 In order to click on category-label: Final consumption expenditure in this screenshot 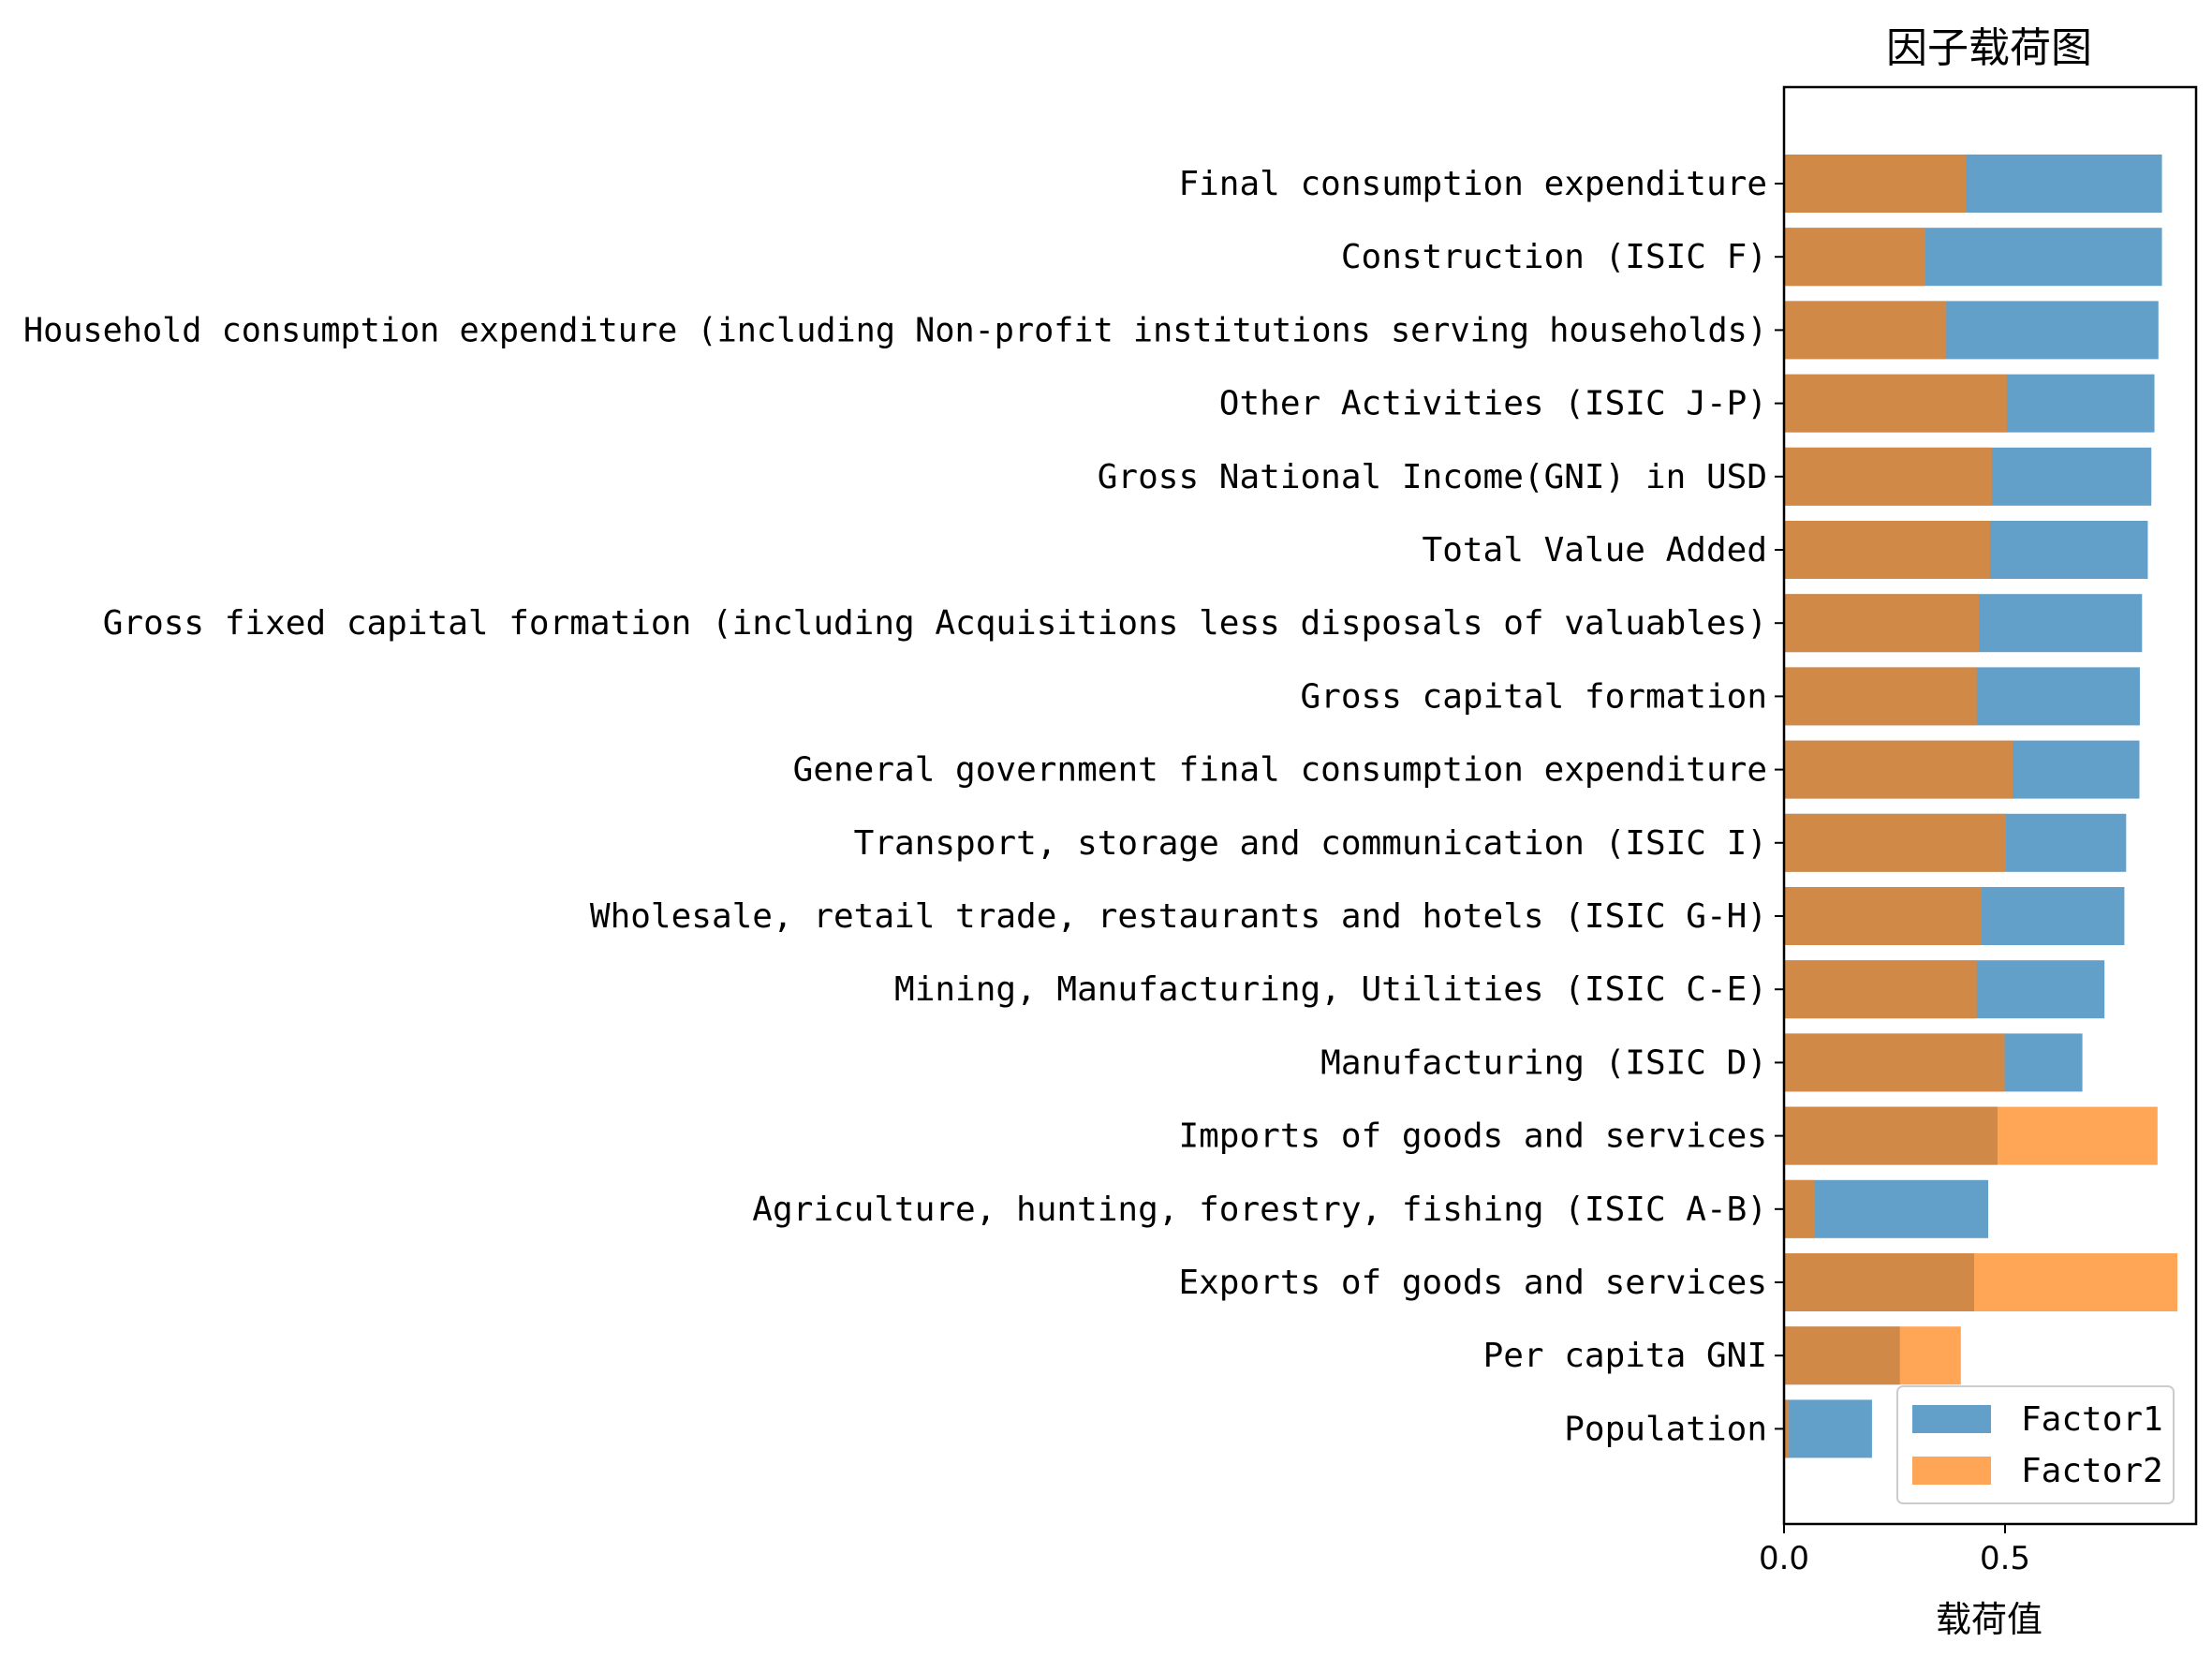, I will do `click(1473, 184)`.